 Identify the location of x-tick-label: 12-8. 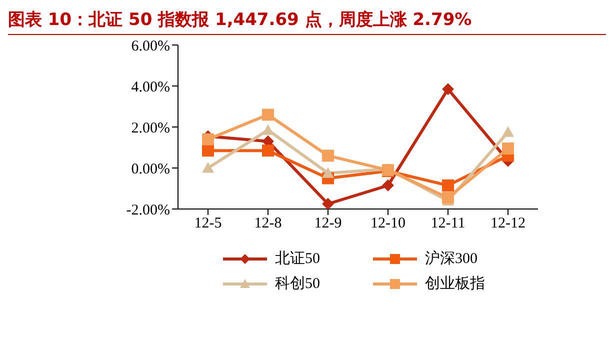
(268, 224).